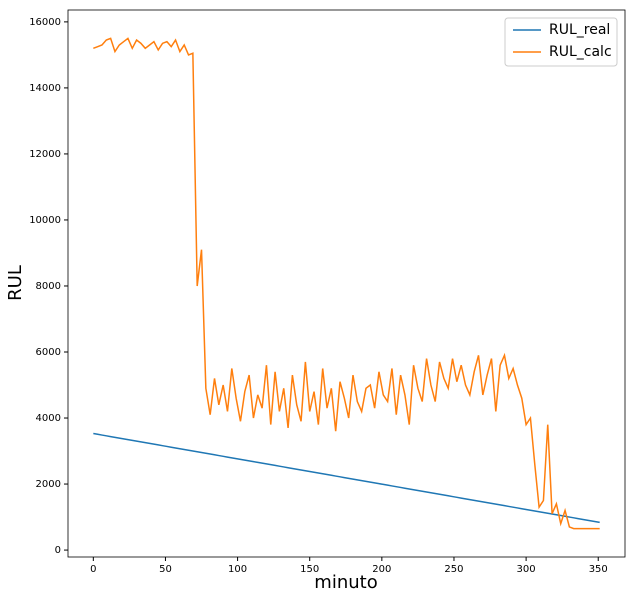 Image resolution: width=636 pixels, height=604 pixels. What do you see at coordinates (165, 569) in the screenshot?
I see `x-tick-label: 50` at bounding box center [165, 569].